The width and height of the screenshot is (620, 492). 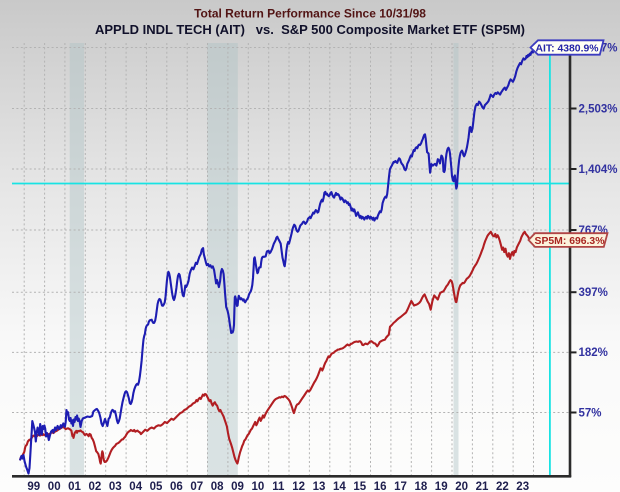 What do you see at coordinates (482, 486) in the screenshot?
I see `svg-text: 21` at bounding box center [482, 486].